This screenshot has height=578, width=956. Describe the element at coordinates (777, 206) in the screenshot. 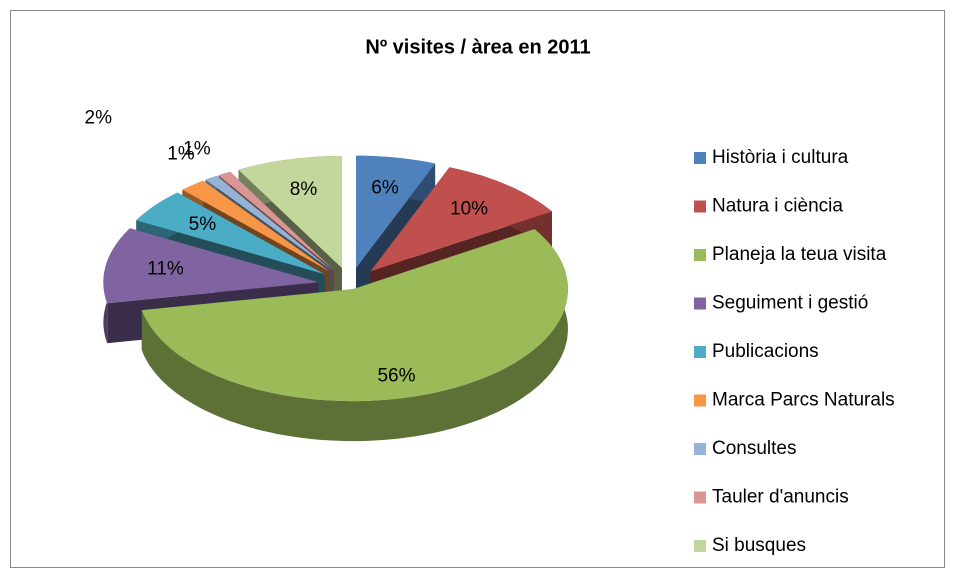

I see `legend-label: Natura i ciència` at that location.